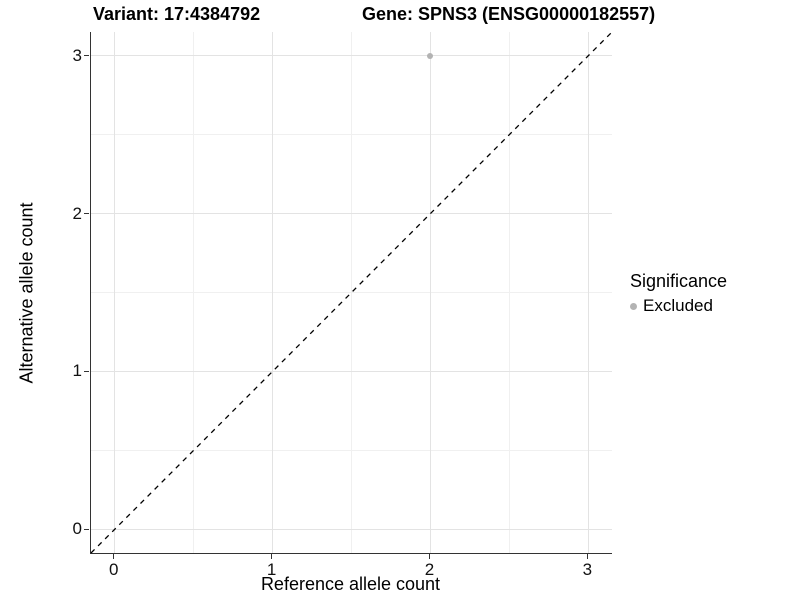  What do you see at coordinates (77, 55) in the screenshot?
I see `y-tick-label: 3` at bounding box center [77, 55].